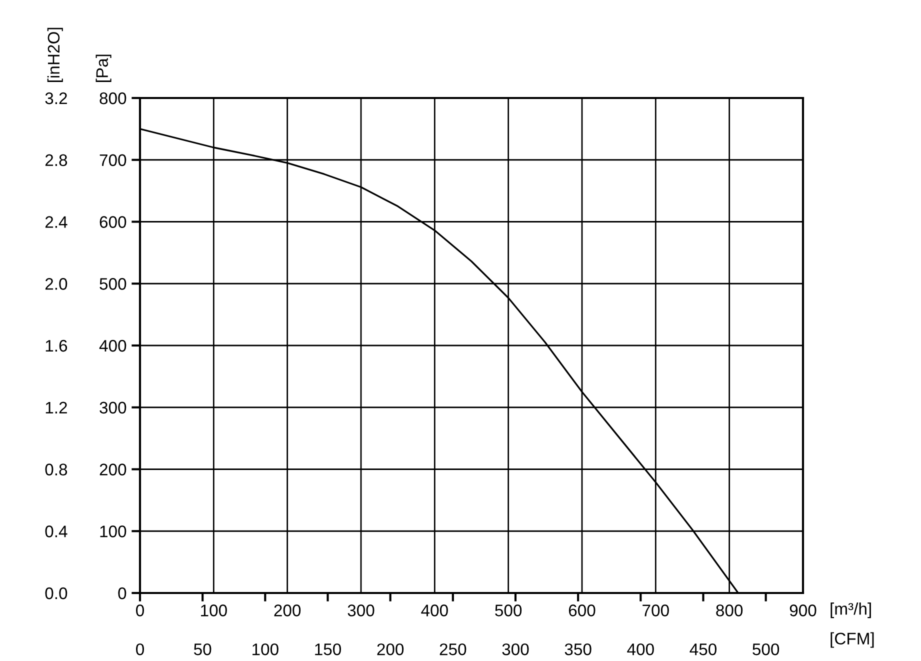  Describe the element at coordinates (122, 593) in the screenshot. I see `y-tick-label: 0` at that location.